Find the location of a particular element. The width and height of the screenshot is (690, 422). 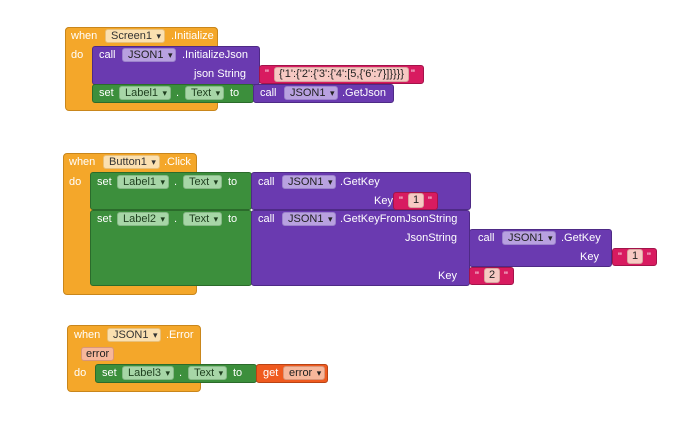

param-label-jsonstring: JsonString is located at coordinates (431, 238).